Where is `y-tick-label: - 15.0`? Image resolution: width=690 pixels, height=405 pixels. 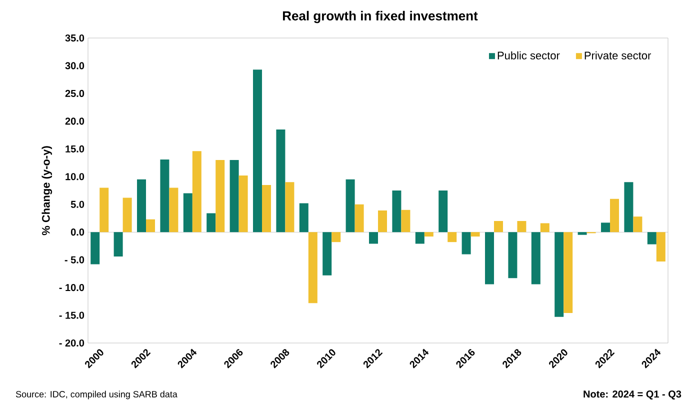 y-tick-label: - 15.0 is located at coordinates (71, 315).